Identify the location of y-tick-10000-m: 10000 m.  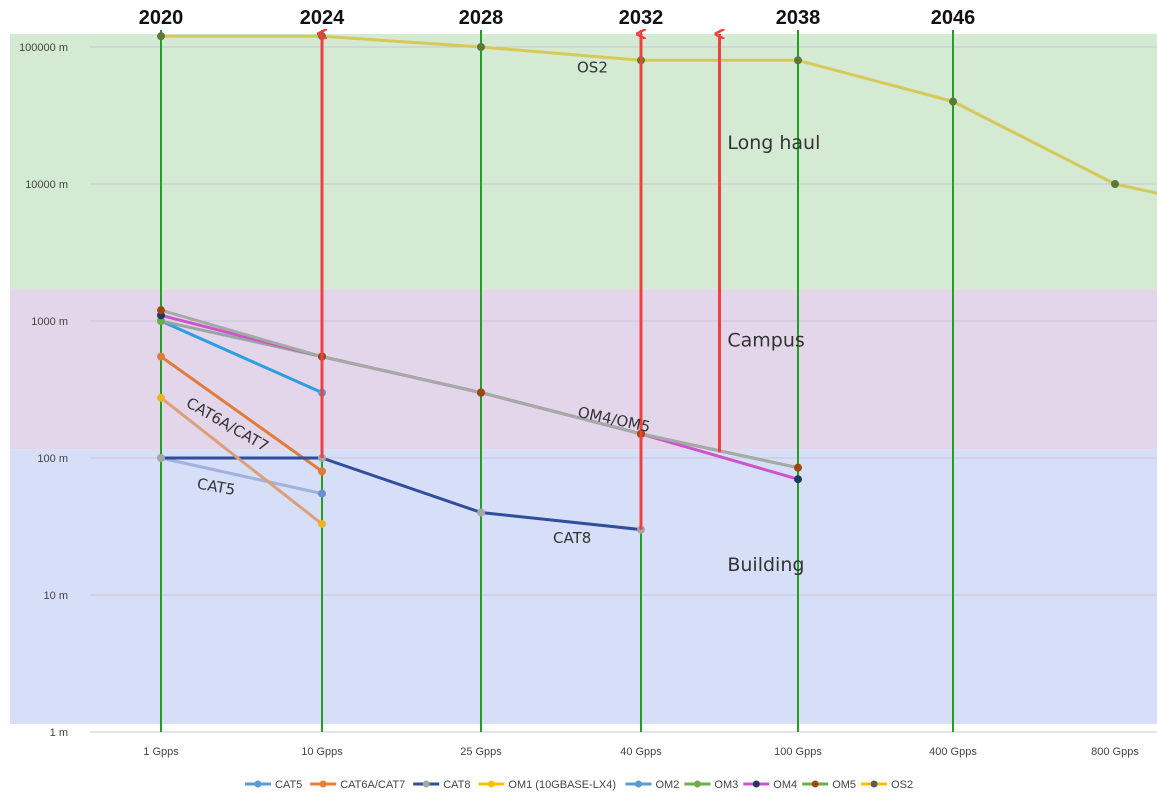
(46, 185).